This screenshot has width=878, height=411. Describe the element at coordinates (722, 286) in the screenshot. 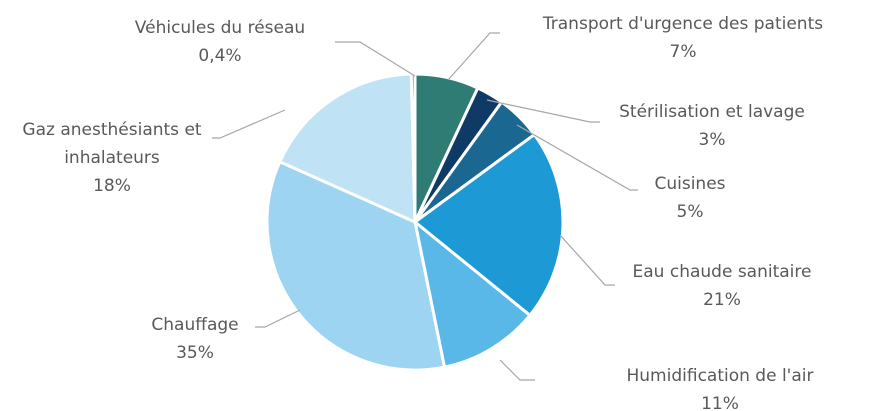

I see `data-label: Eau chaude sanitaire 21%` at that location.